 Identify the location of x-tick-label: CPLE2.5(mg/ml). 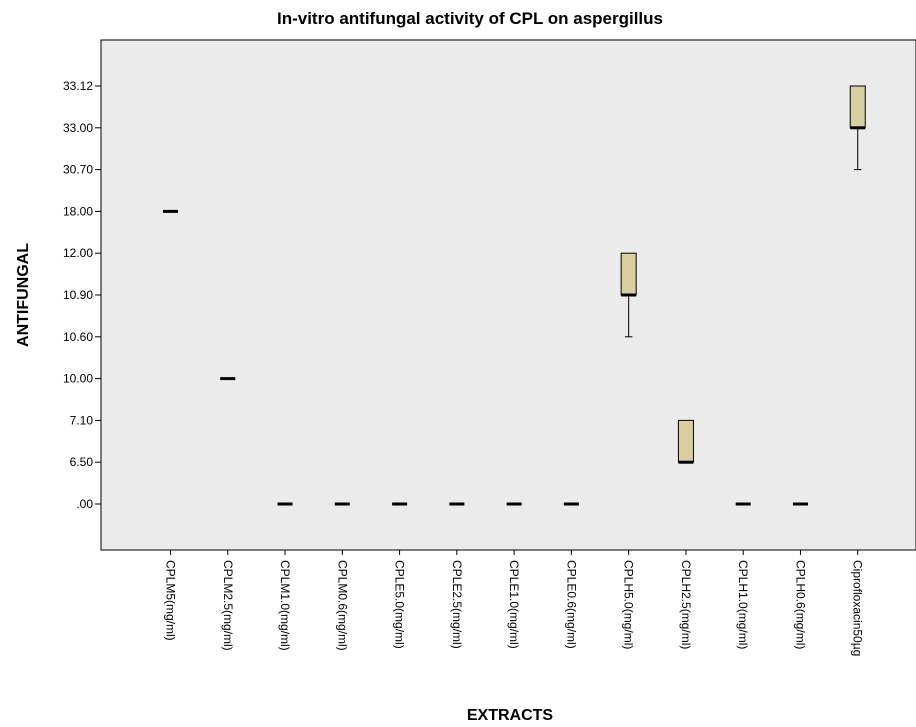
(457, 604).